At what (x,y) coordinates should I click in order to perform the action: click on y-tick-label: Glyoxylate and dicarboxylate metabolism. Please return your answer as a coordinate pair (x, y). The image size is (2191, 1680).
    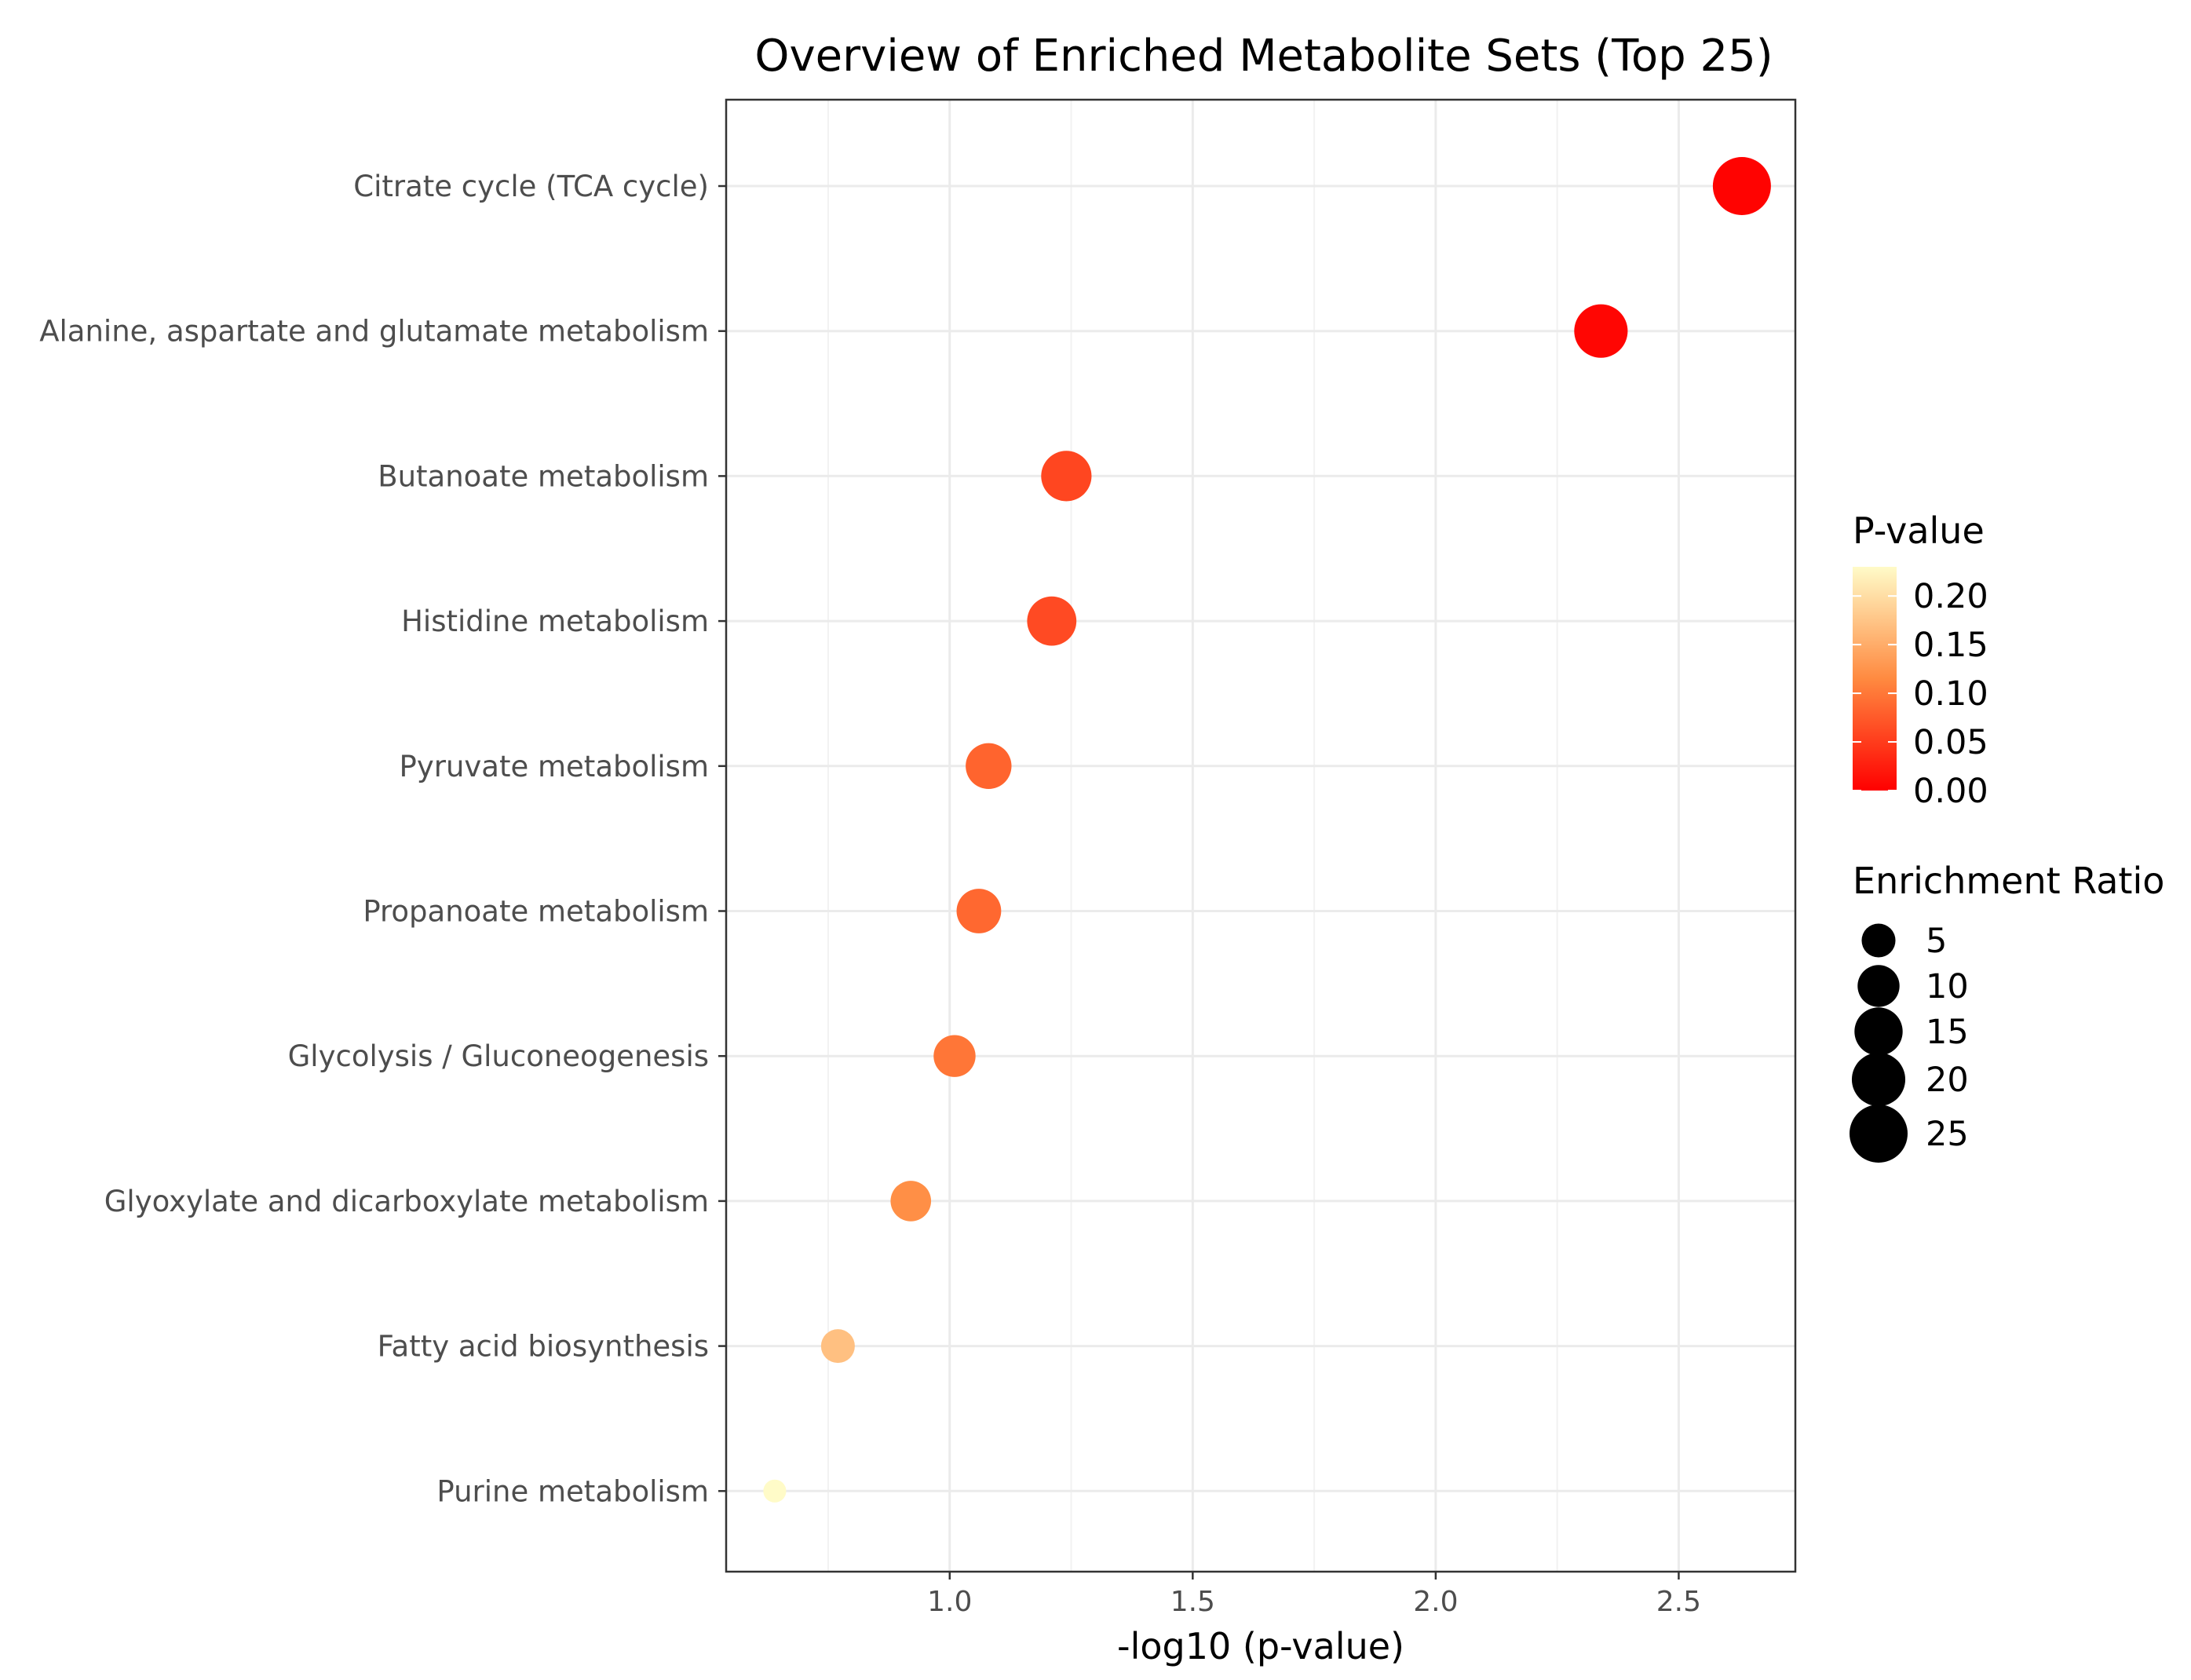
    Looking at the image, I should click on (406, 1201).